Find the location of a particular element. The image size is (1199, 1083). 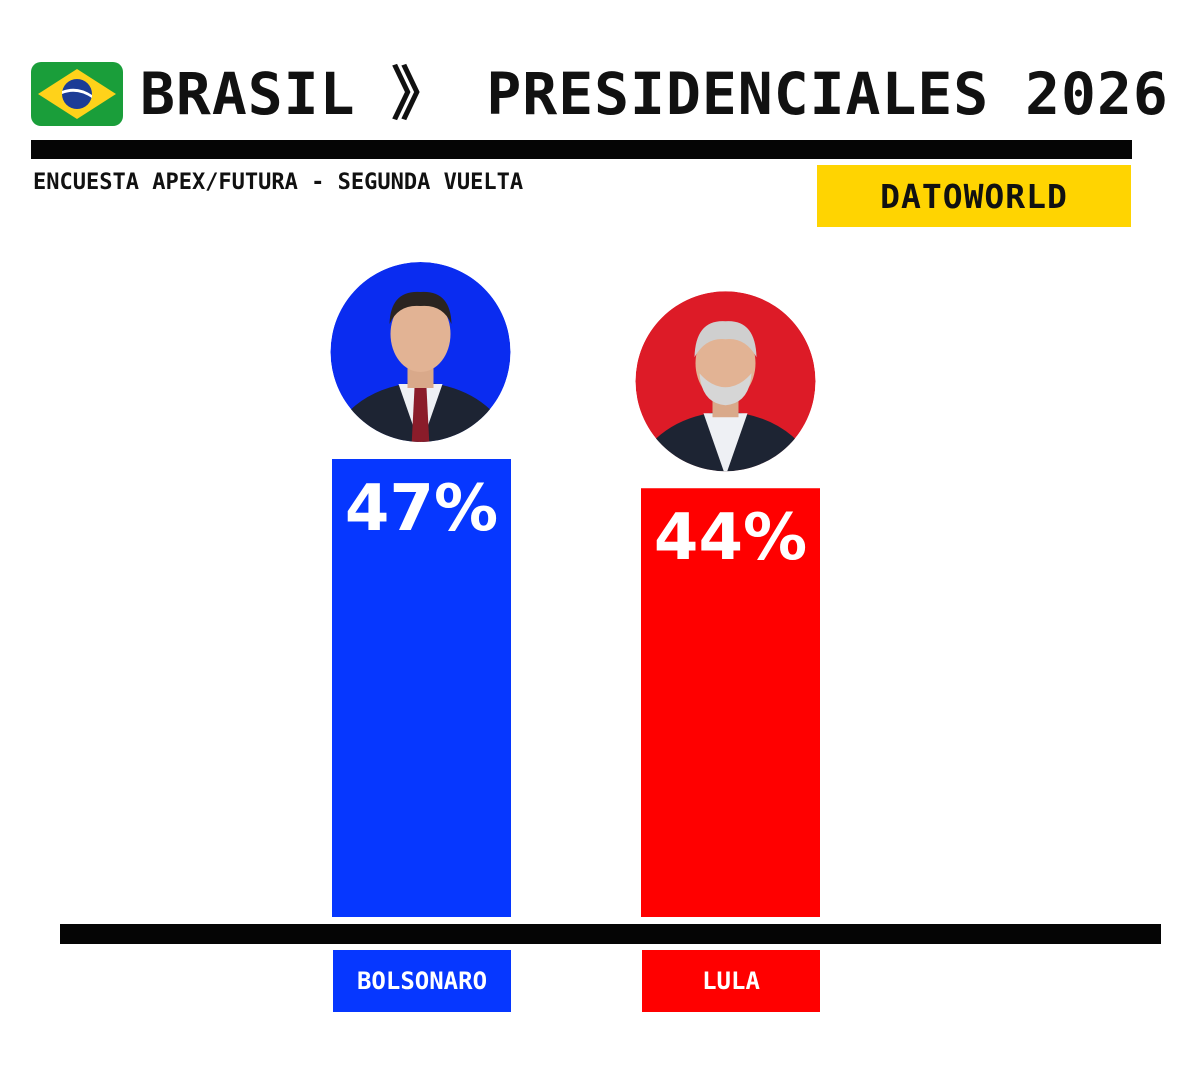

bar-bolsonaro is located at coordinates (421, 688).